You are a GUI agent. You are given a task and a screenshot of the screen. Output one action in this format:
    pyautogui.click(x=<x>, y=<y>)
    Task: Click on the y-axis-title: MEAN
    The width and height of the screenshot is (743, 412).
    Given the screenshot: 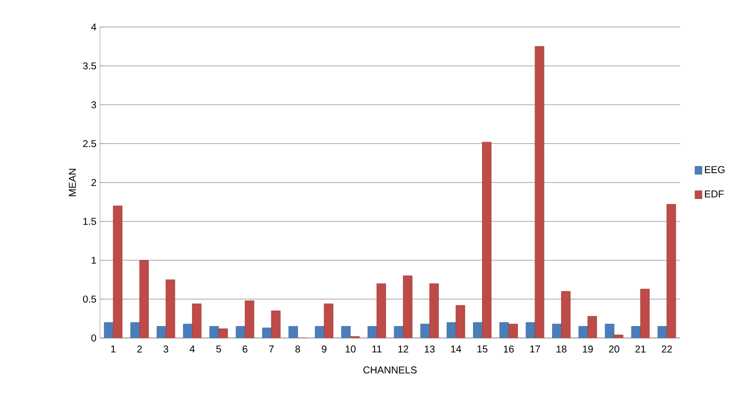 What is the action you would take?
    pyautogui.click(x=72, y=182)
    